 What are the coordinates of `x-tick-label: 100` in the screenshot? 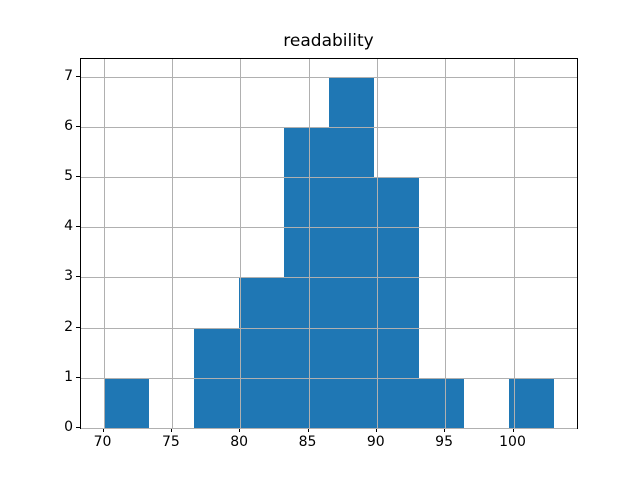 It's located at (512, 442).